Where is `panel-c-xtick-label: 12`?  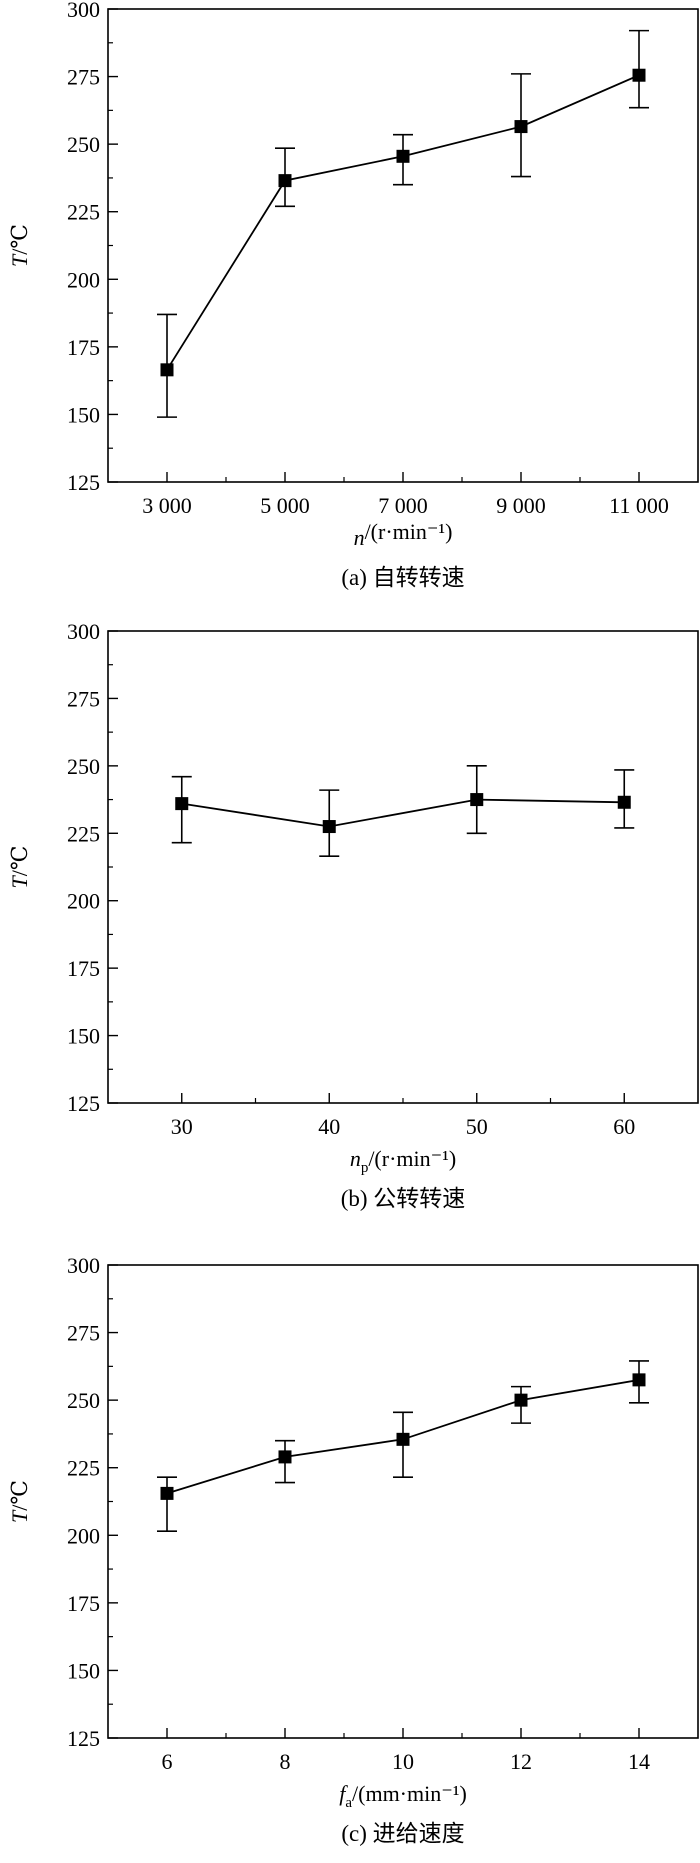
panel-c-xtick-label: 12 is located at coordinates (521, 1761).